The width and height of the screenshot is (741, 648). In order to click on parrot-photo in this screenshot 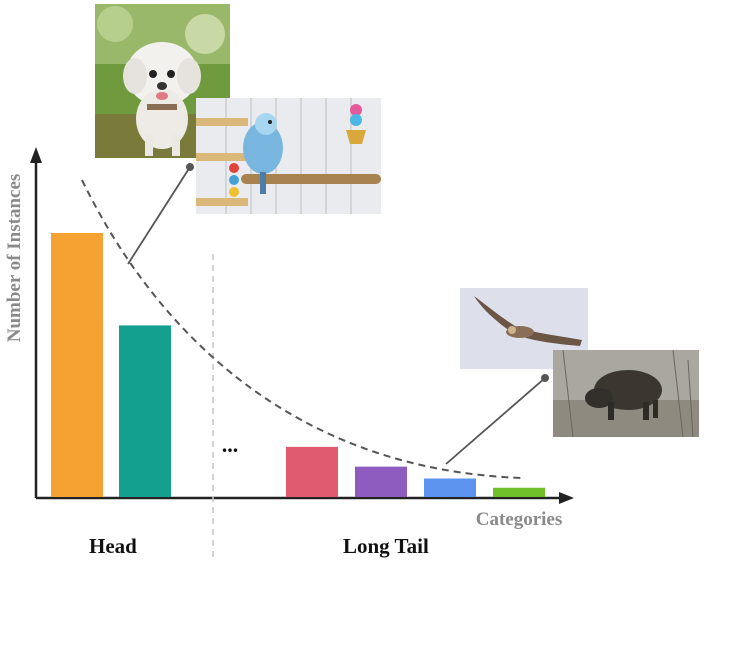, I will do `click(288, 156)`.